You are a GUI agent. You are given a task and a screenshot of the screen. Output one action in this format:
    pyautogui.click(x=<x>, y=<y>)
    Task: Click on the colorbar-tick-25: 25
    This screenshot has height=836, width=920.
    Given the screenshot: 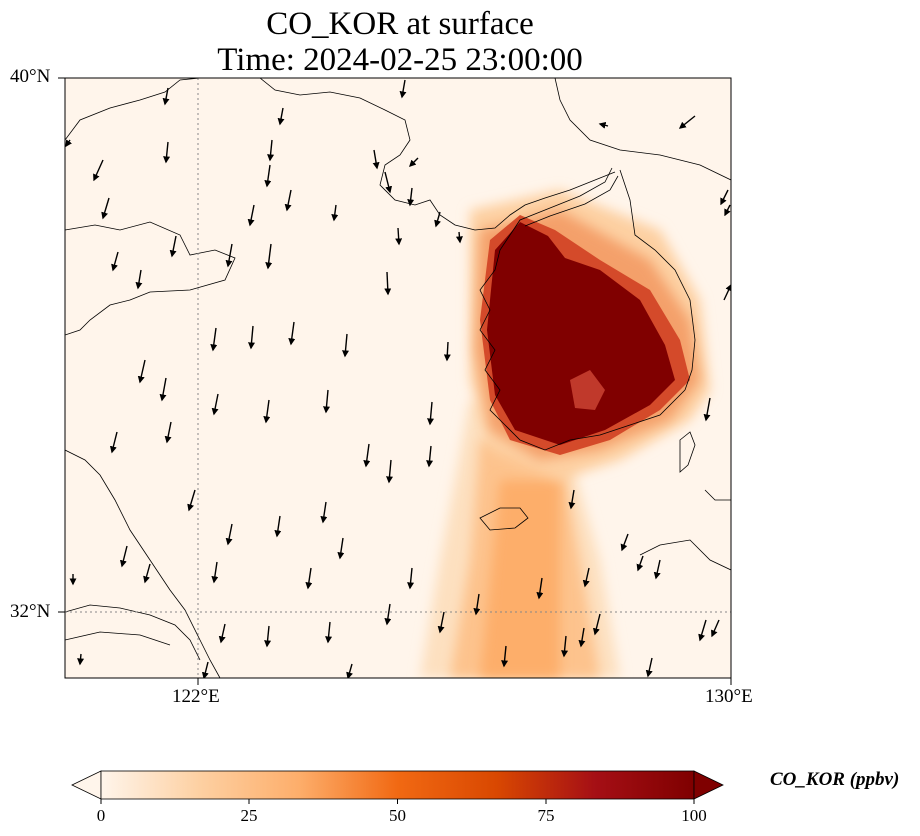 What is the action you would take?
    pyautogui.click(x=249, y=815)
    